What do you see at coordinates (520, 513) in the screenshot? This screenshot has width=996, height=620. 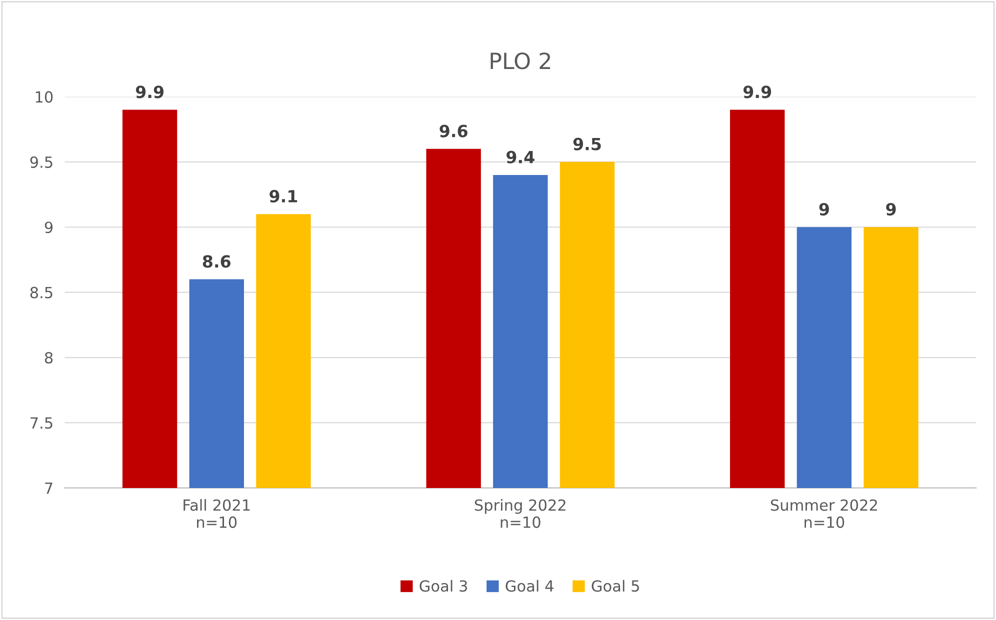 I see `x-tick-label: Spring 2022 n=10` at bounding box center [520, 513].